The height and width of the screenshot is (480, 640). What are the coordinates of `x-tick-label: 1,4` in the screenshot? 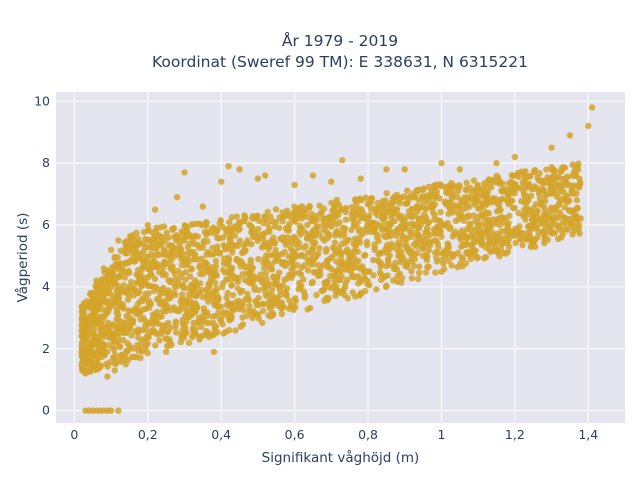 It's located at (588, 434).